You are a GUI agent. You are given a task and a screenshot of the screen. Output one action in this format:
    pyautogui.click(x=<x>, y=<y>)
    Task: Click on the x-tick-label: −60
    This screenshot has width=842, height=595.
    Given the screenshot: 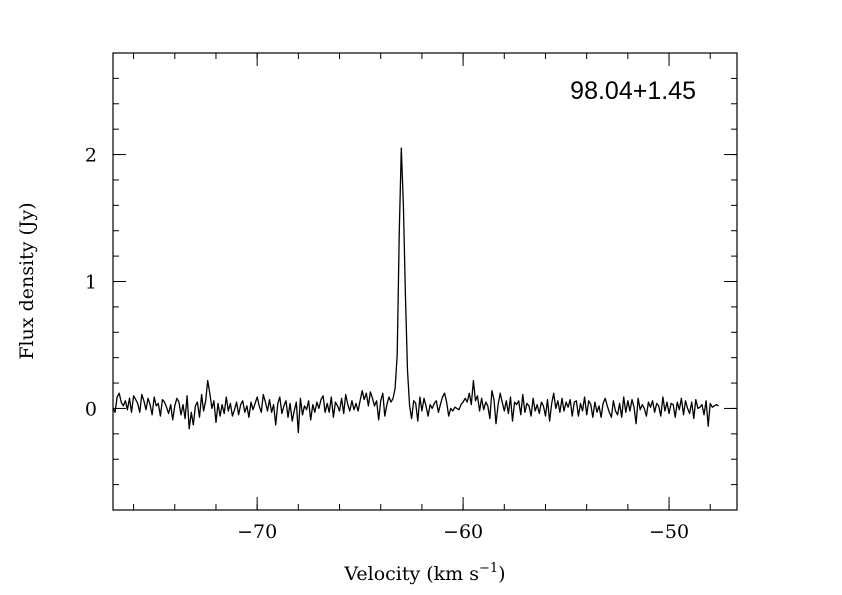 What is the action you would take?
    pyautogui.click(x=463, y=532)
    